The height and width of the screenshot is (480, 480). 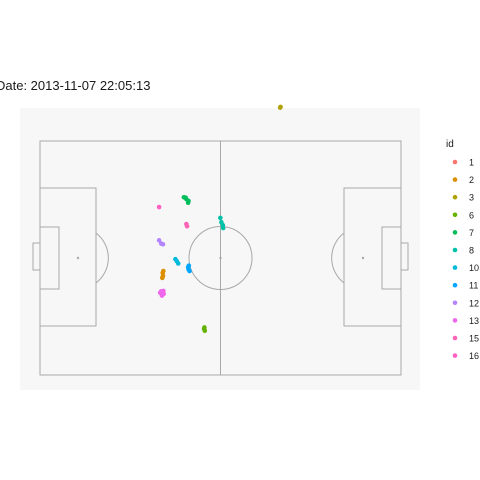 What do you see at coordinates (338, 258) in the screenshot?
I see `right-penalty-arc` at bounding box center [338, 258].